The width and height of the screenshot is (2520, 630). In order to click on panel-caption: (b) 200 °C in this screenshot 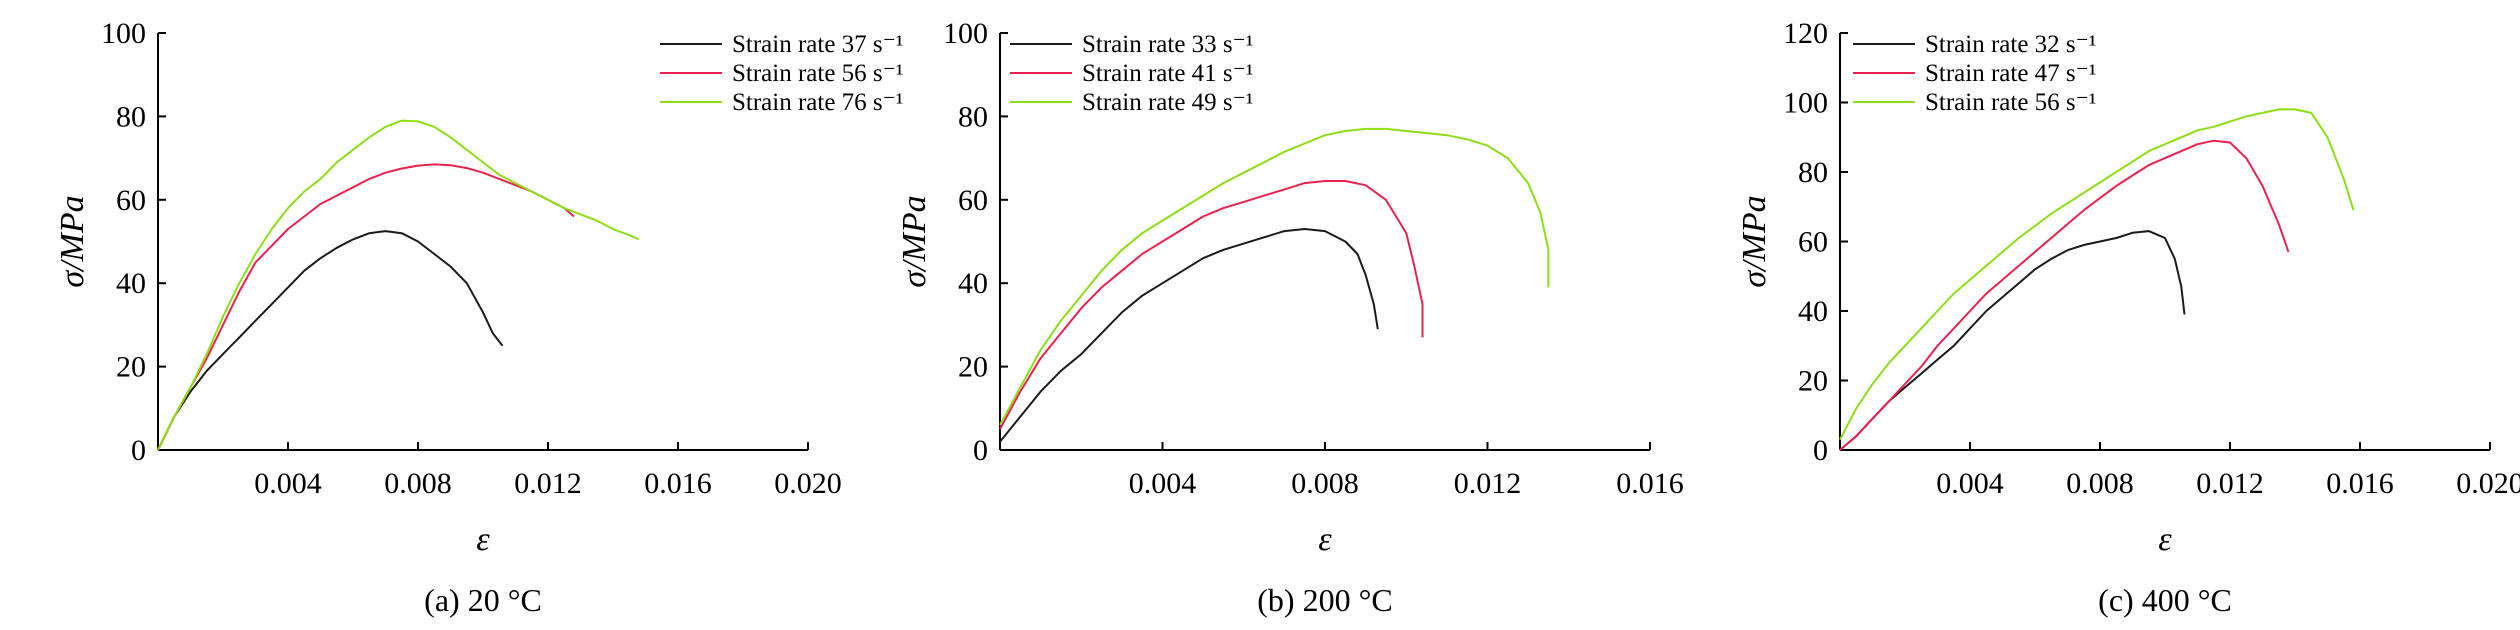, I will do `click(1324, 600)`.